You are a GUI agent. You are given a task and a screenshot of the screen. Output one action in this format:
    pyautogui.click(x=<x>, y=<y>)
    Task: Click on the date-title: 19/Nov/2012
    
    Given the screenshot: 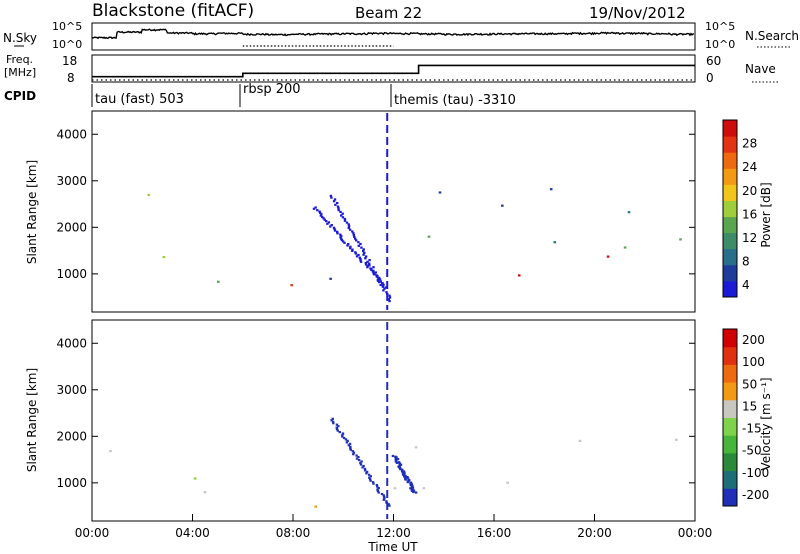 What is the action you would take?
    pyautogui.click(x=637, y=13)
    